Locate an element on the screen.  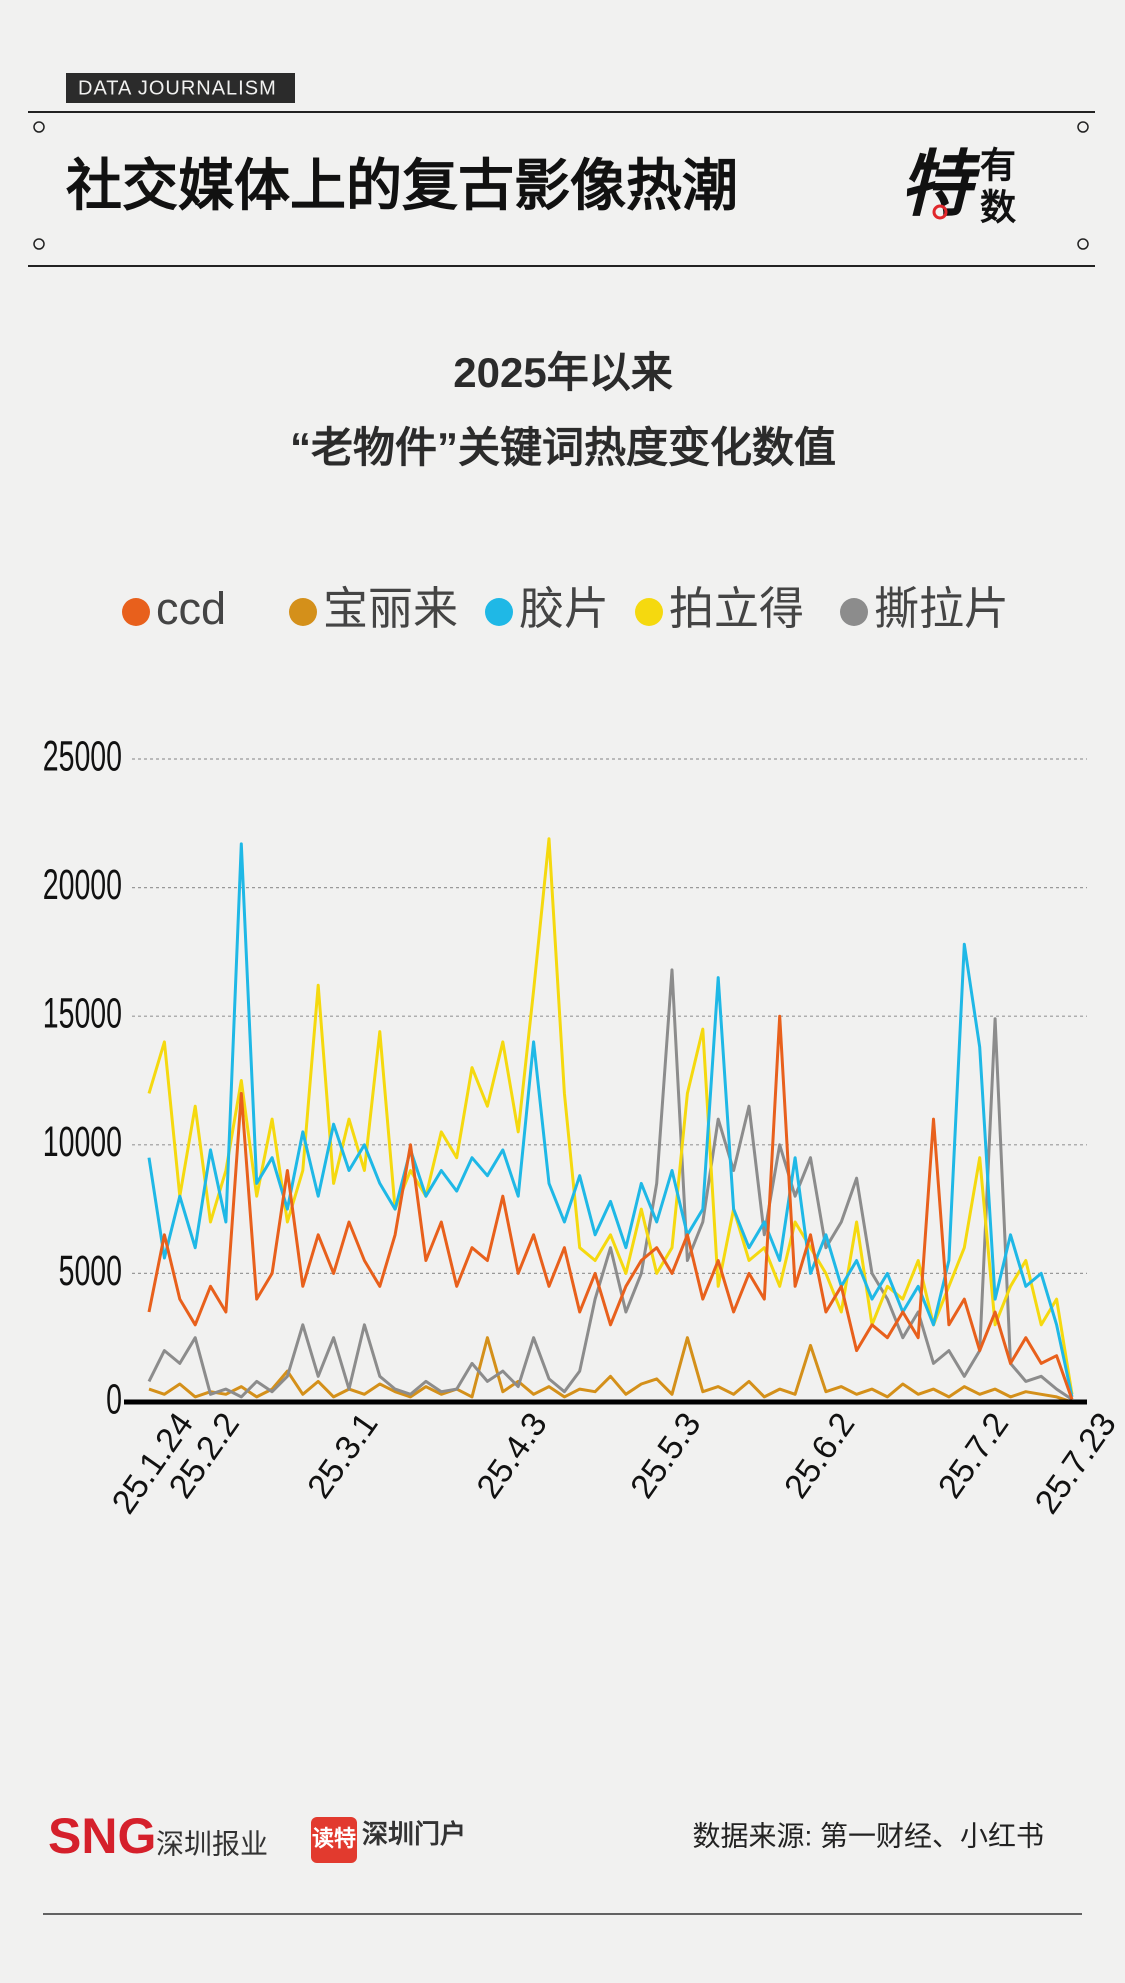
y-tick-label: 20000 is located at coordinates (82, 884).